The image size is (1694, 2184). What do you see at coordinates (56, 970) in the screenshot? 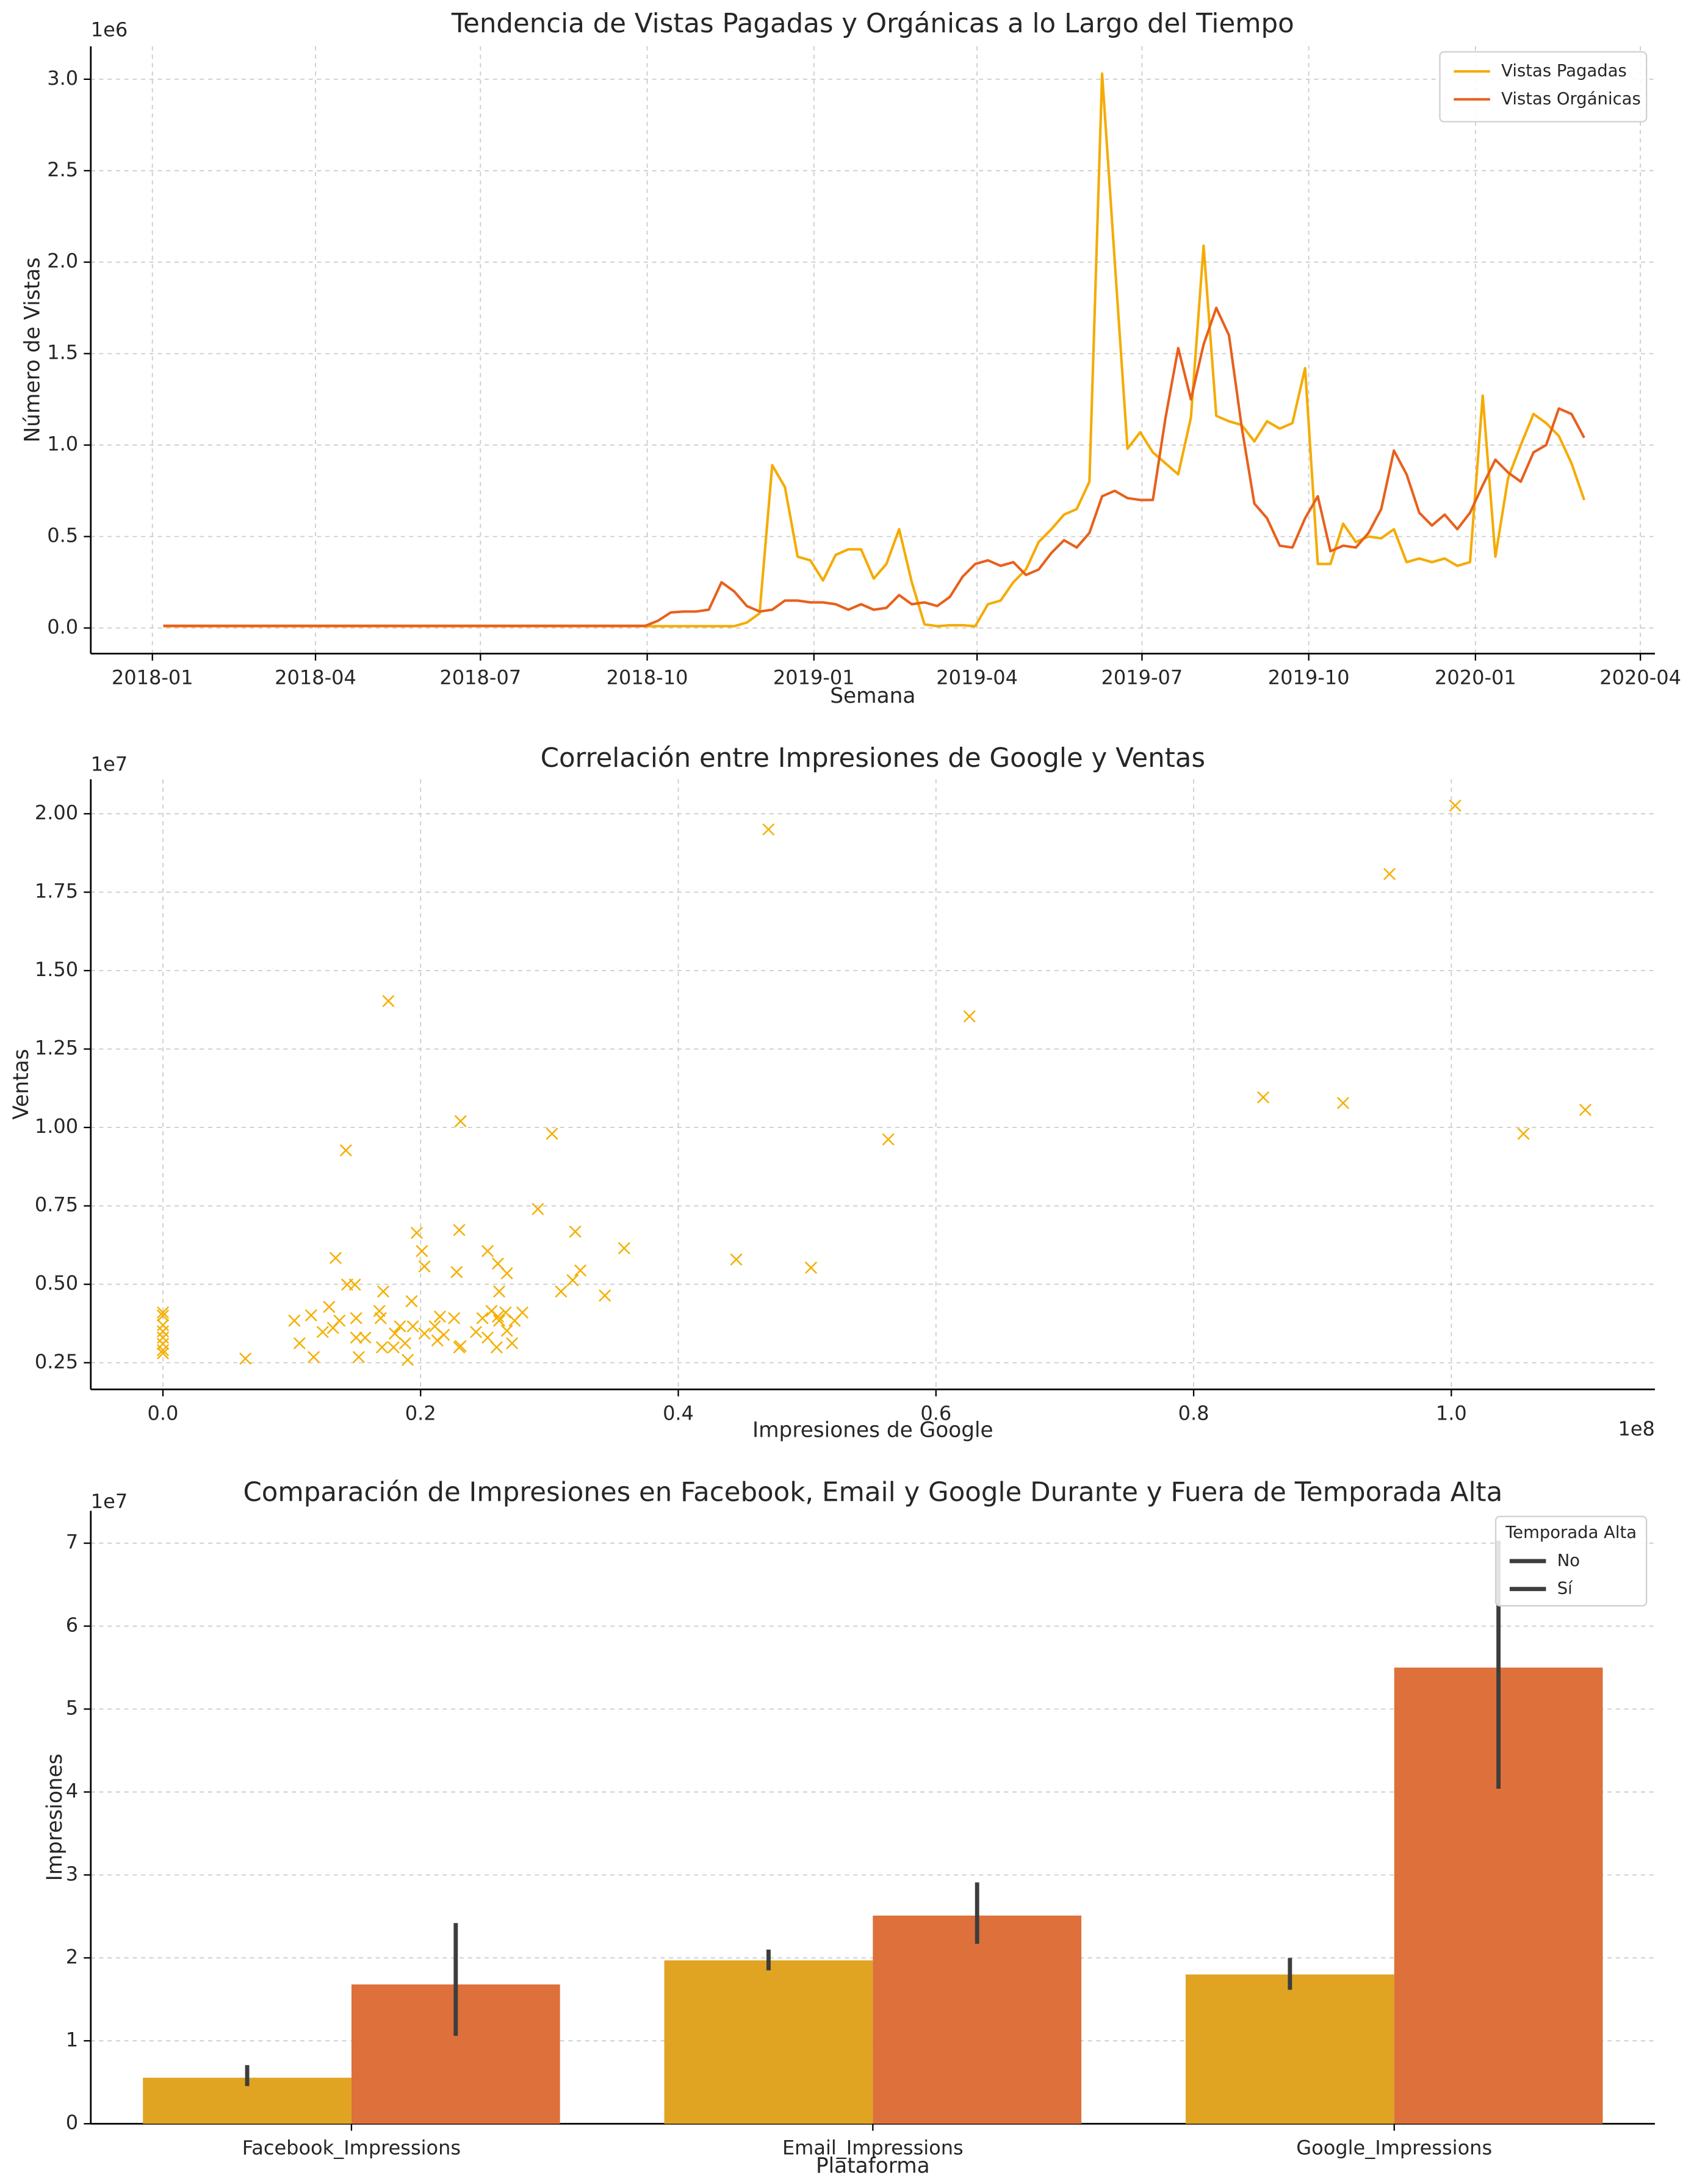
I see `y-tick-label: 1.50` at bounding box center [56, 970].